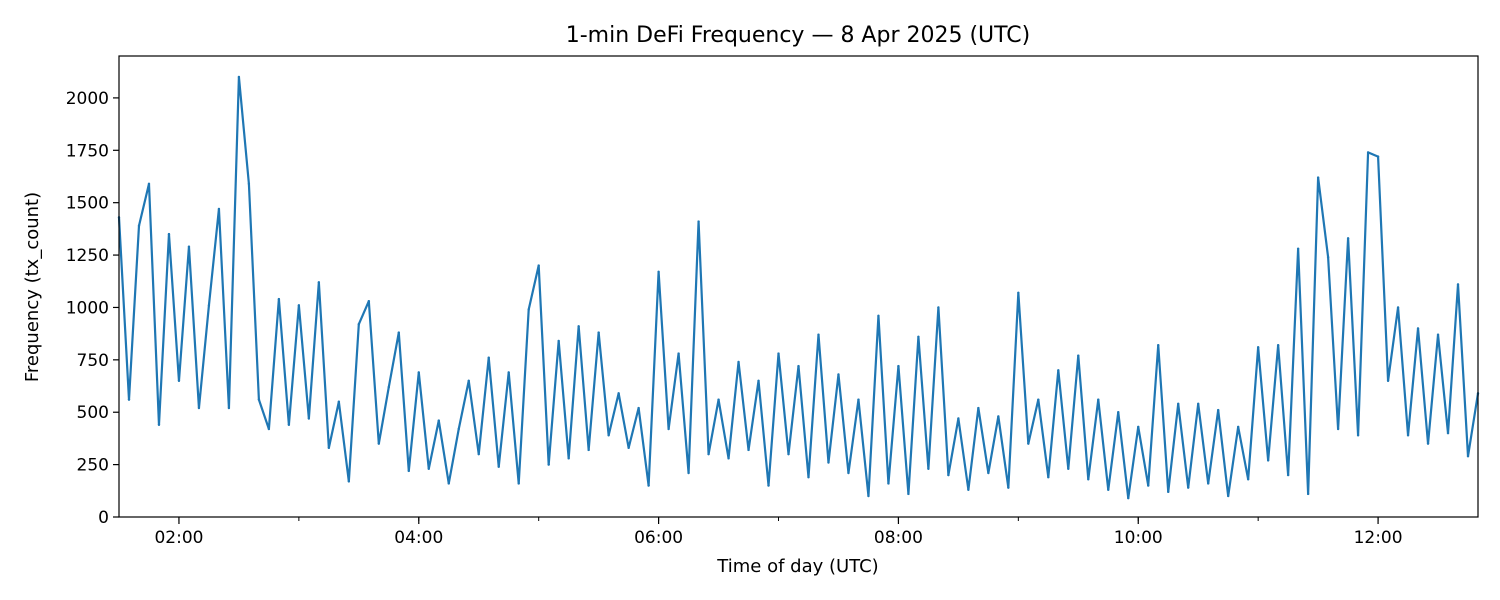 This screenshot has width=1500, height=600. Describe the element at coordinates (87, 151) in the screenshot. I see `y-tick-label: 1750` at that location.